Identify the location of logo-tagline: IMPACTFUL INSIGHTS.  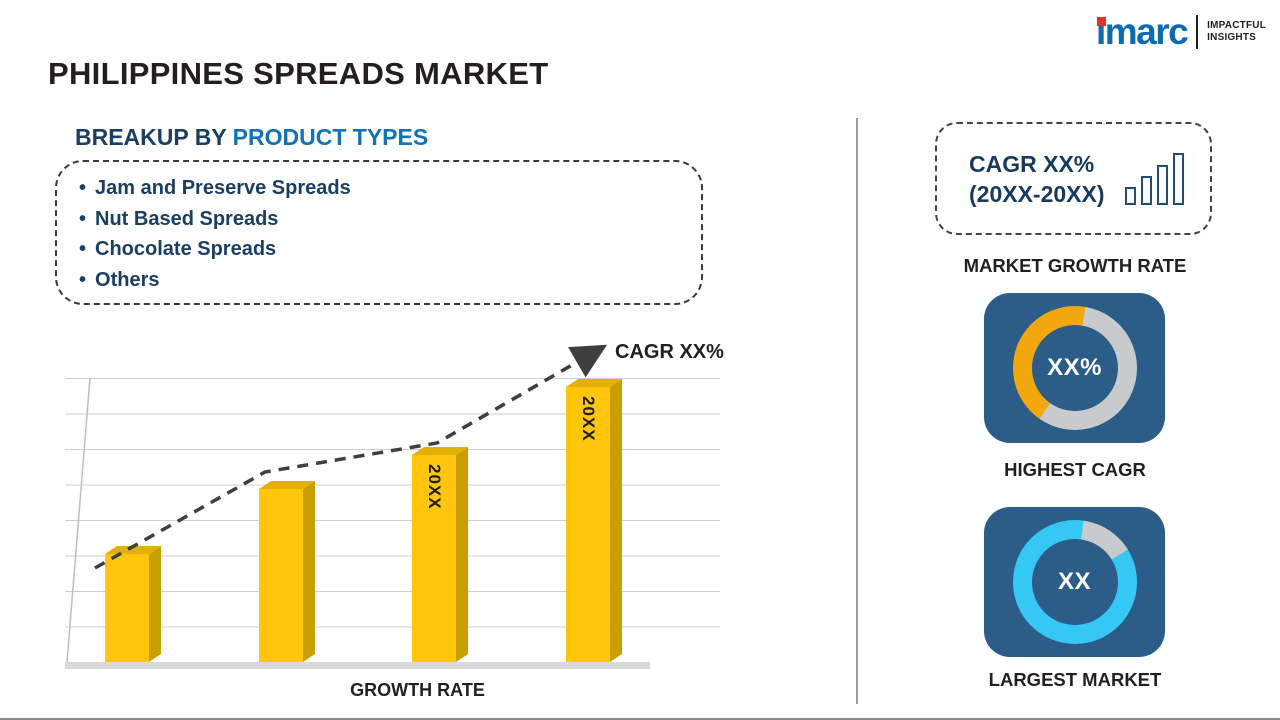
(1236, 32).